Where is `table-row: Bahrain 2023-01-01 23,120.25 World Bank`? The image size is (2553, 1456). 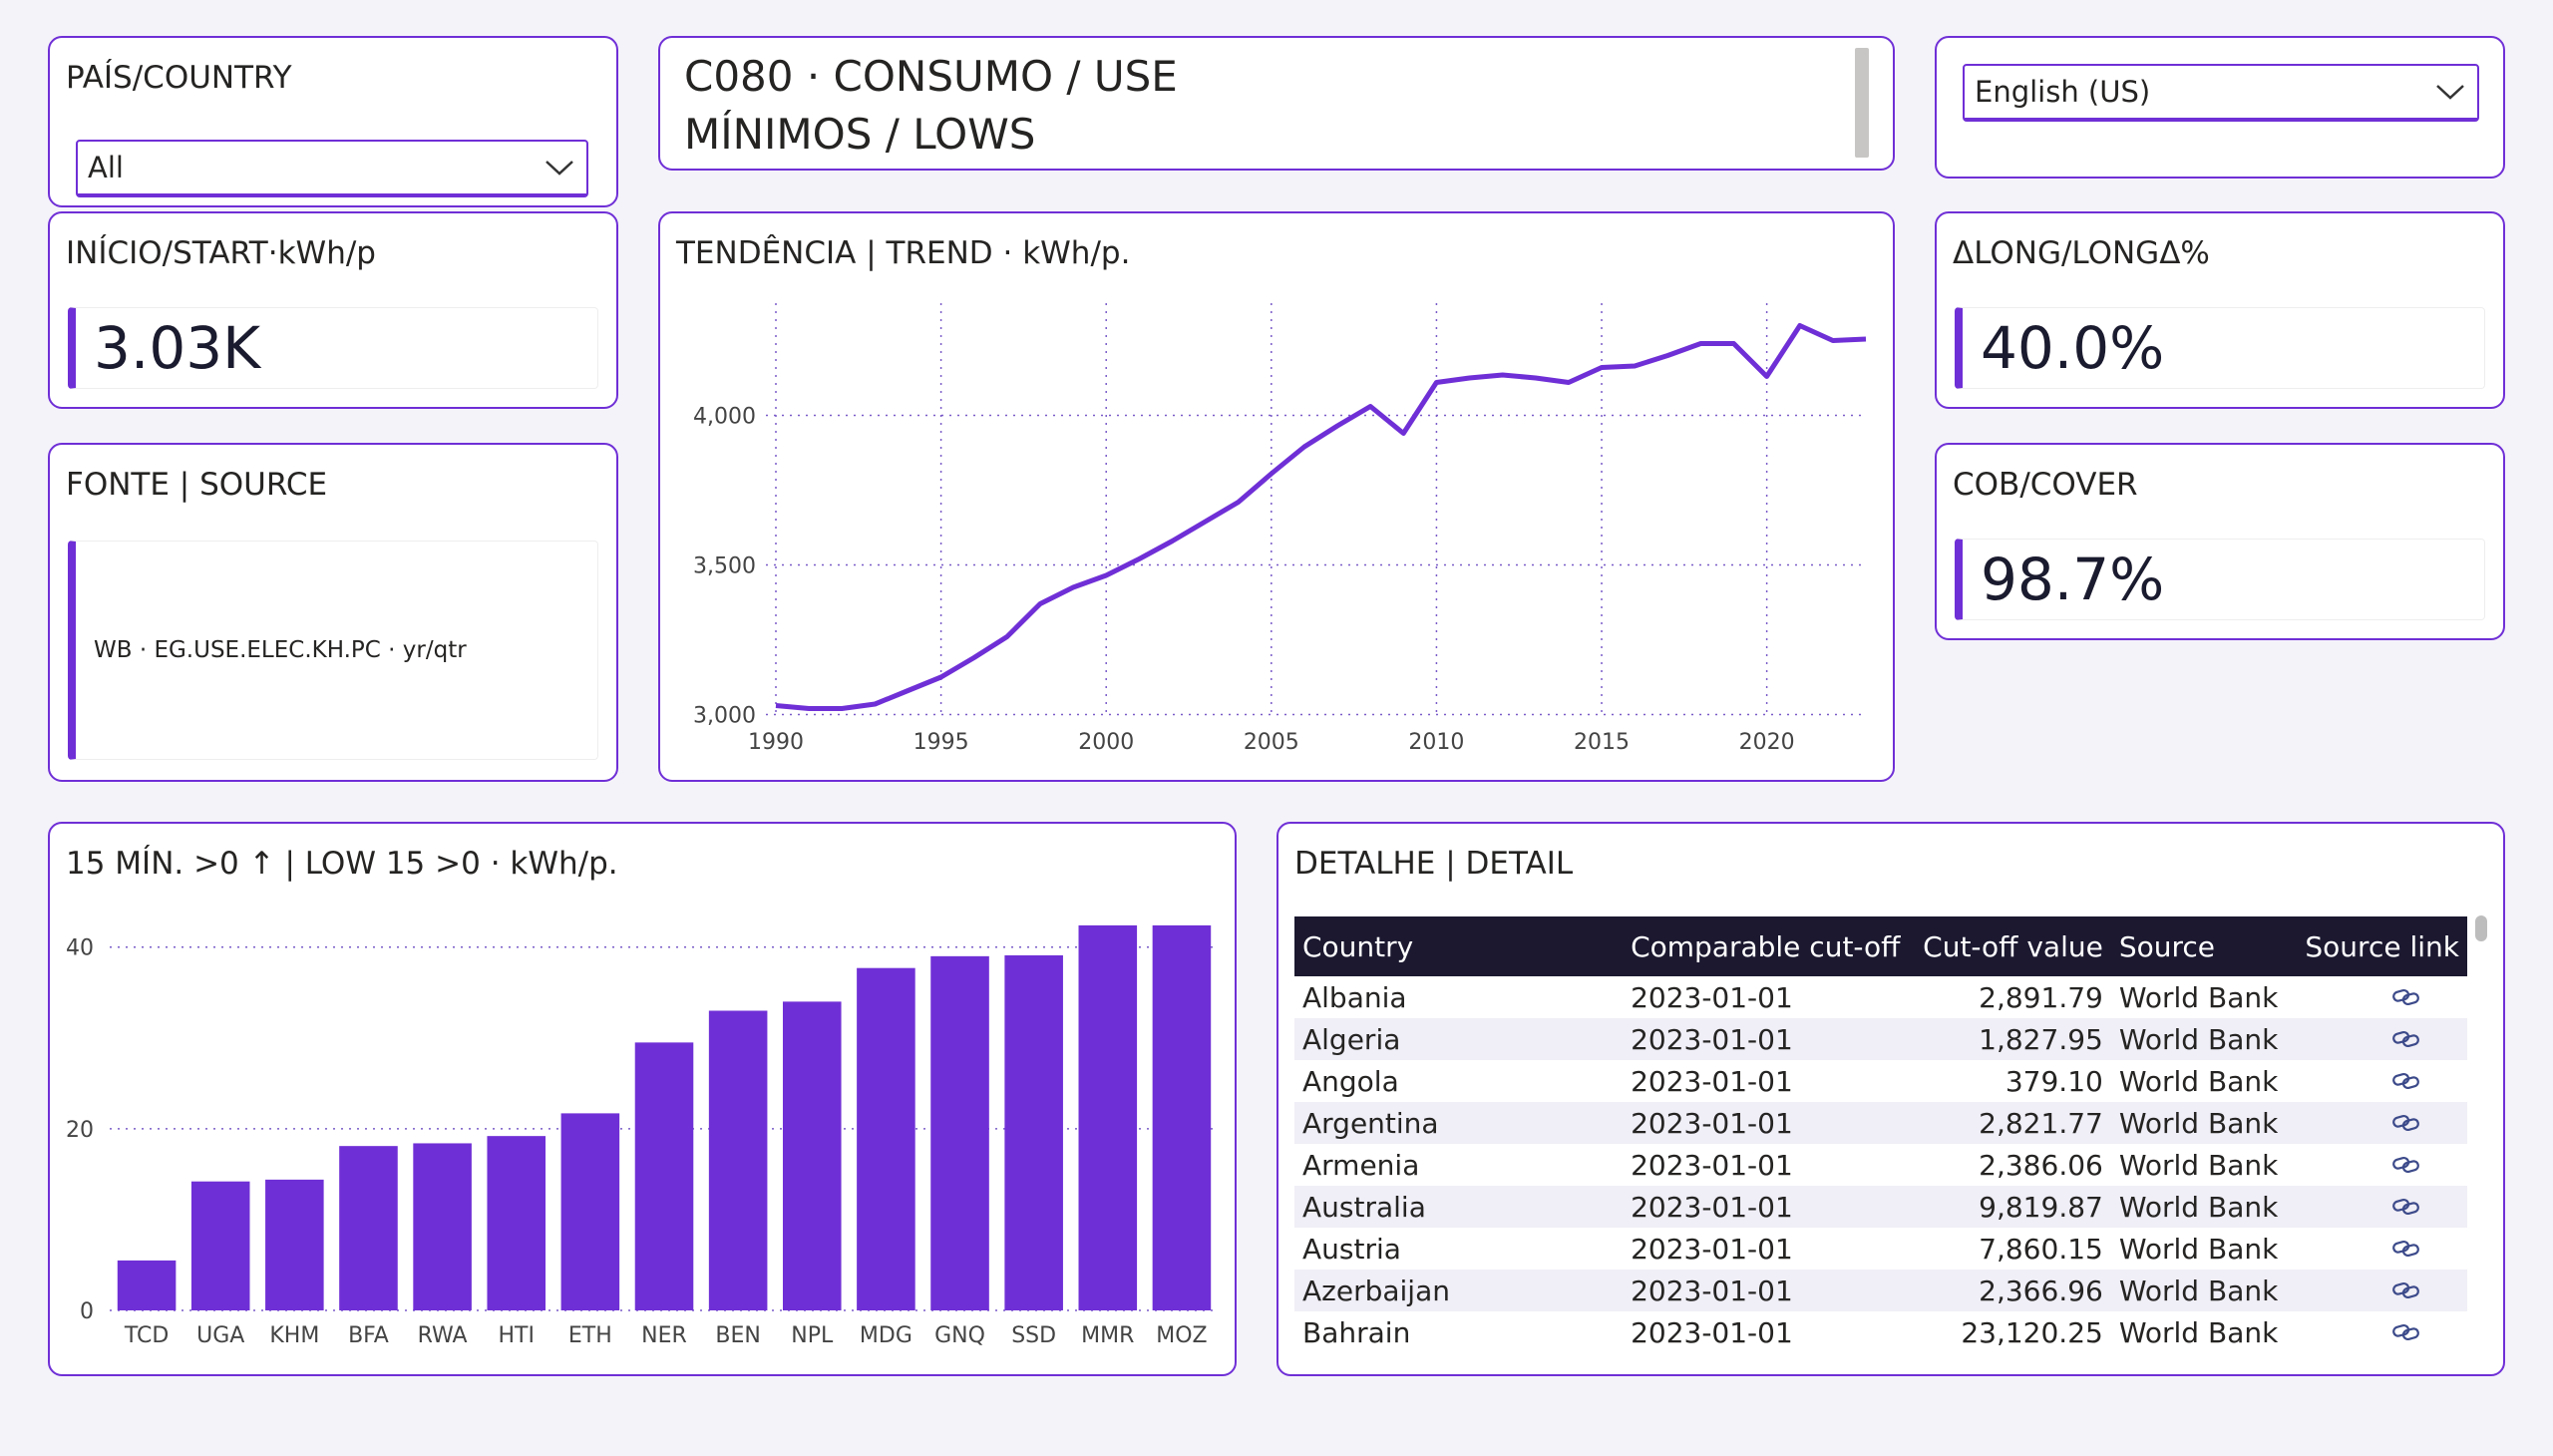
table-row: Bahrain 2023-01-01 23,120.25 World Bank is located at coordinates (1881, 1332).